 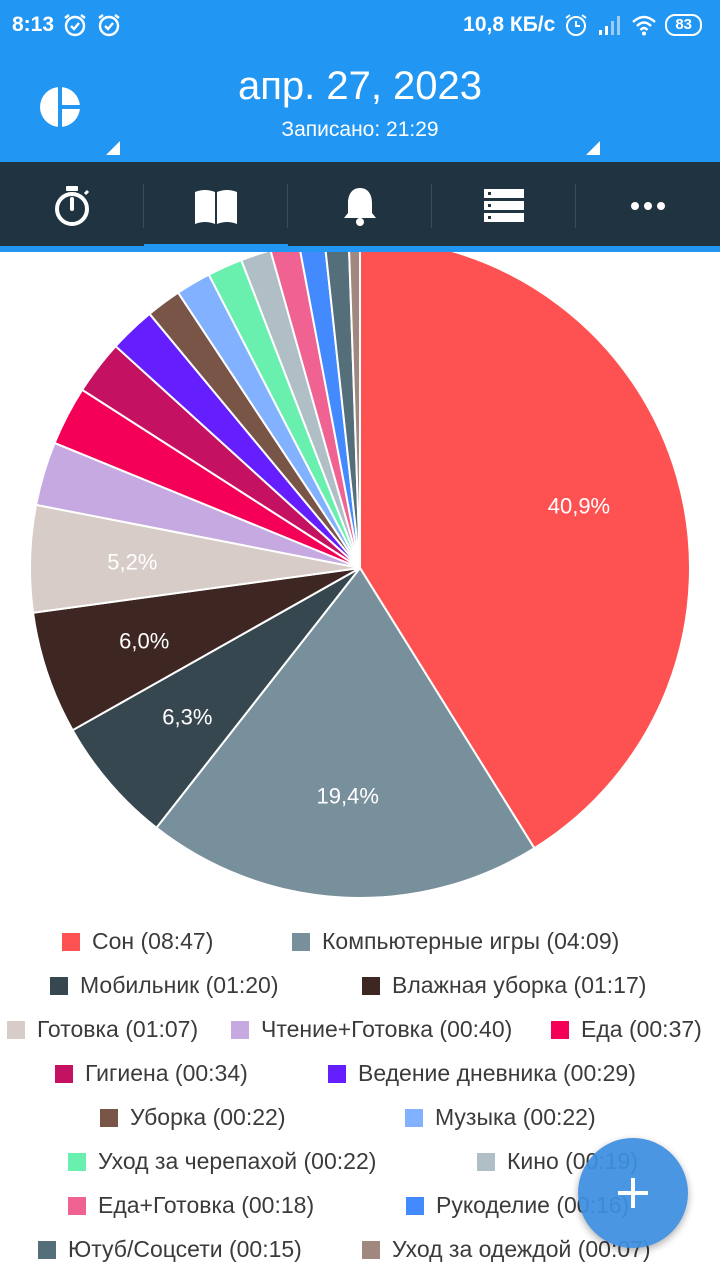 I want to click on legend-row: Сон (08:47) Компьютерные игры (04:09), so click(x=360, y=950).